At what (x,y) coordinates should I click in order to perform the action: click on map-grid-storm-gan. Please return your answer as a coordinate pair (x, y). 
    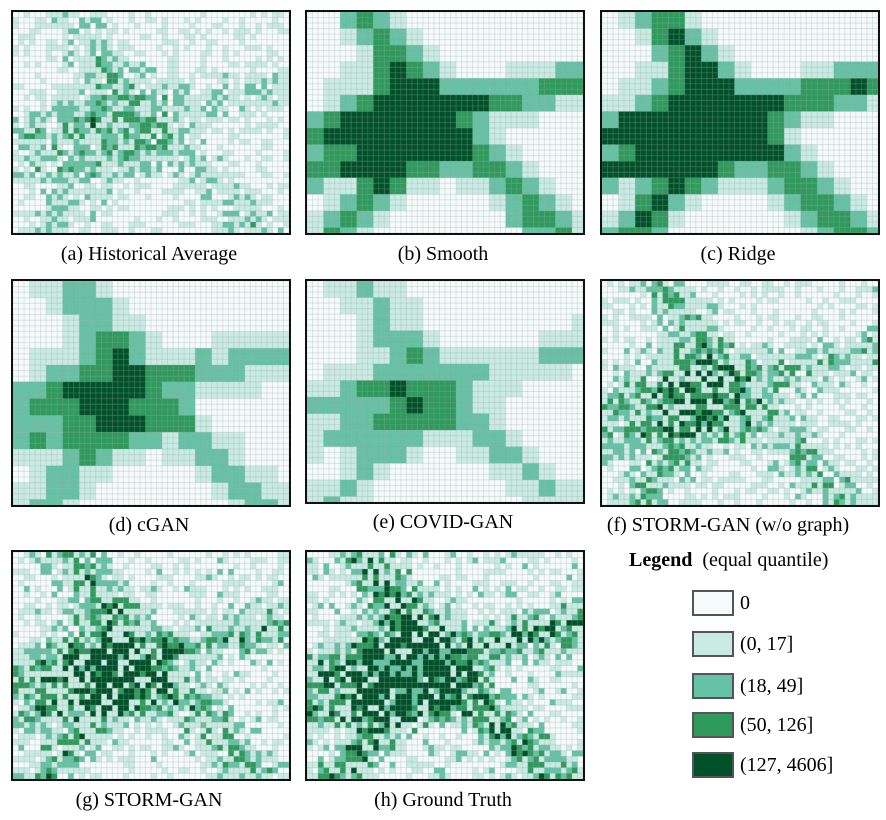
    Looking at the image, I should click on (151, 665).